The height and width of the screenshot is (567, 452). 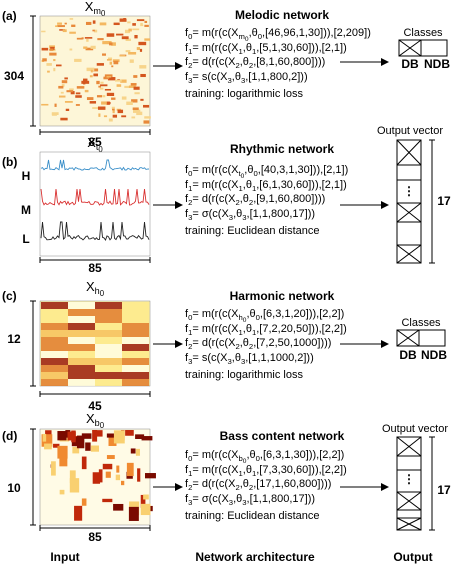 What do you see at coordinates (289, 62) in the screenshot?
I see `text-part: ,[8,1,60,800])))` at bounding box center [289, 62].